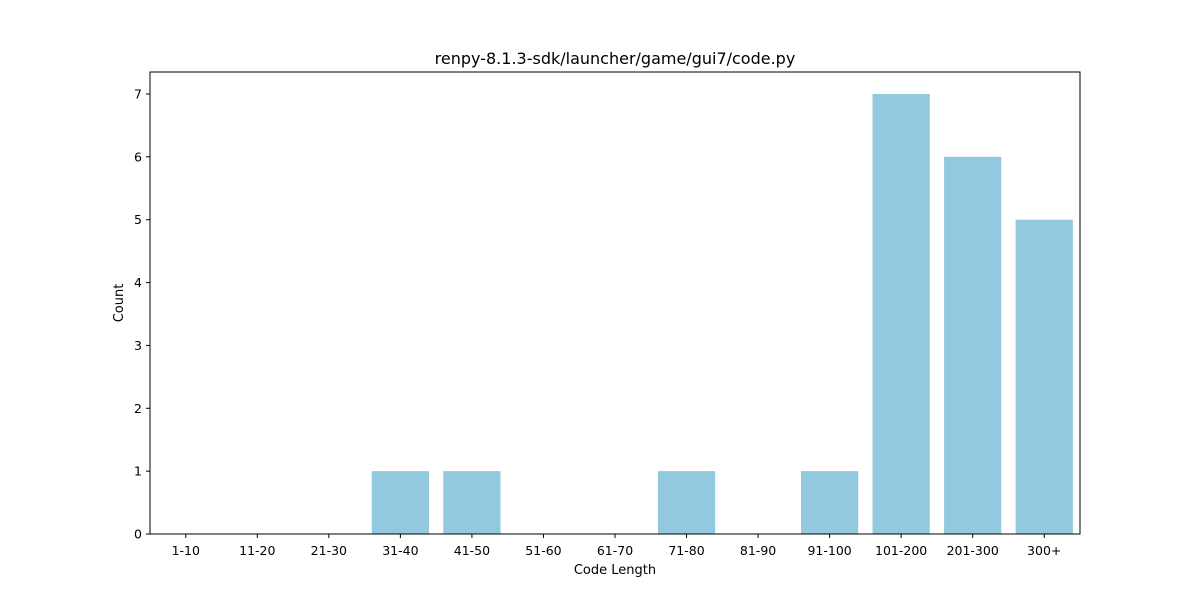  What do you see at coordinates (829, 550) in the screenshot?
I see `x-tick-label: 91-100` at bounding box center [829, 550].